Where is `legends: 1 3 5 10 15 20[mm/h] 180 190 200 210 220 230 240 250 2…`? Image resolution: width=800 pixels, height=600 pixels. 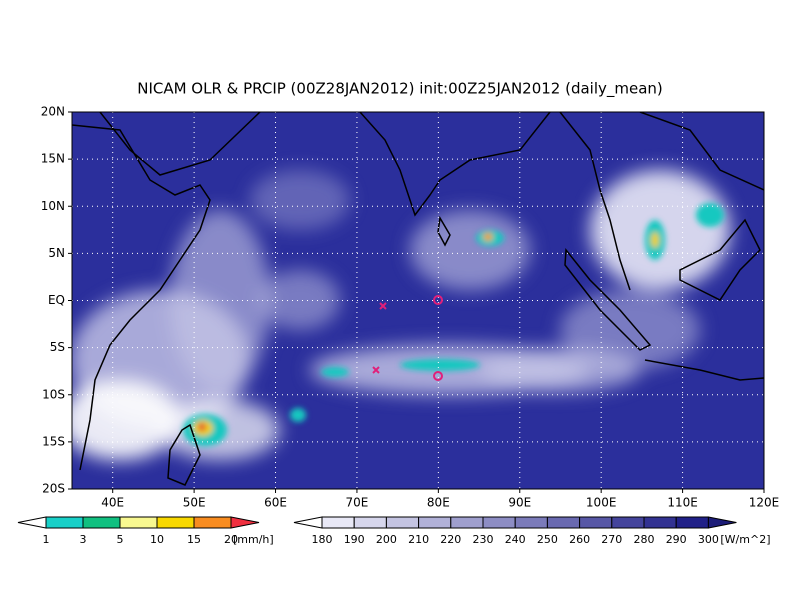 legends: 1 3 5 10 15 20[mm/h] 180 190 200 210 220 230 240 250 2… is located at coordinates (394, 531).